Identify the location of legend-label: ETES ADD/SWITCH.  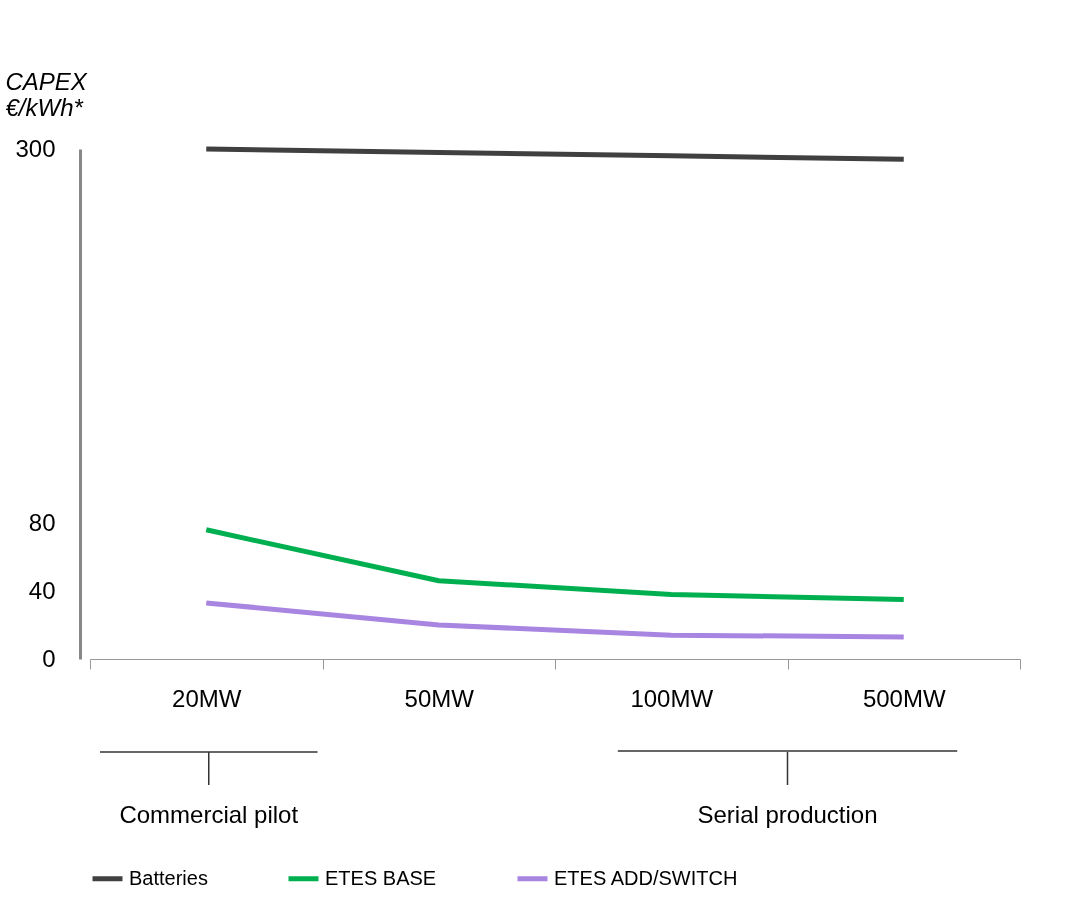
(646, 877).